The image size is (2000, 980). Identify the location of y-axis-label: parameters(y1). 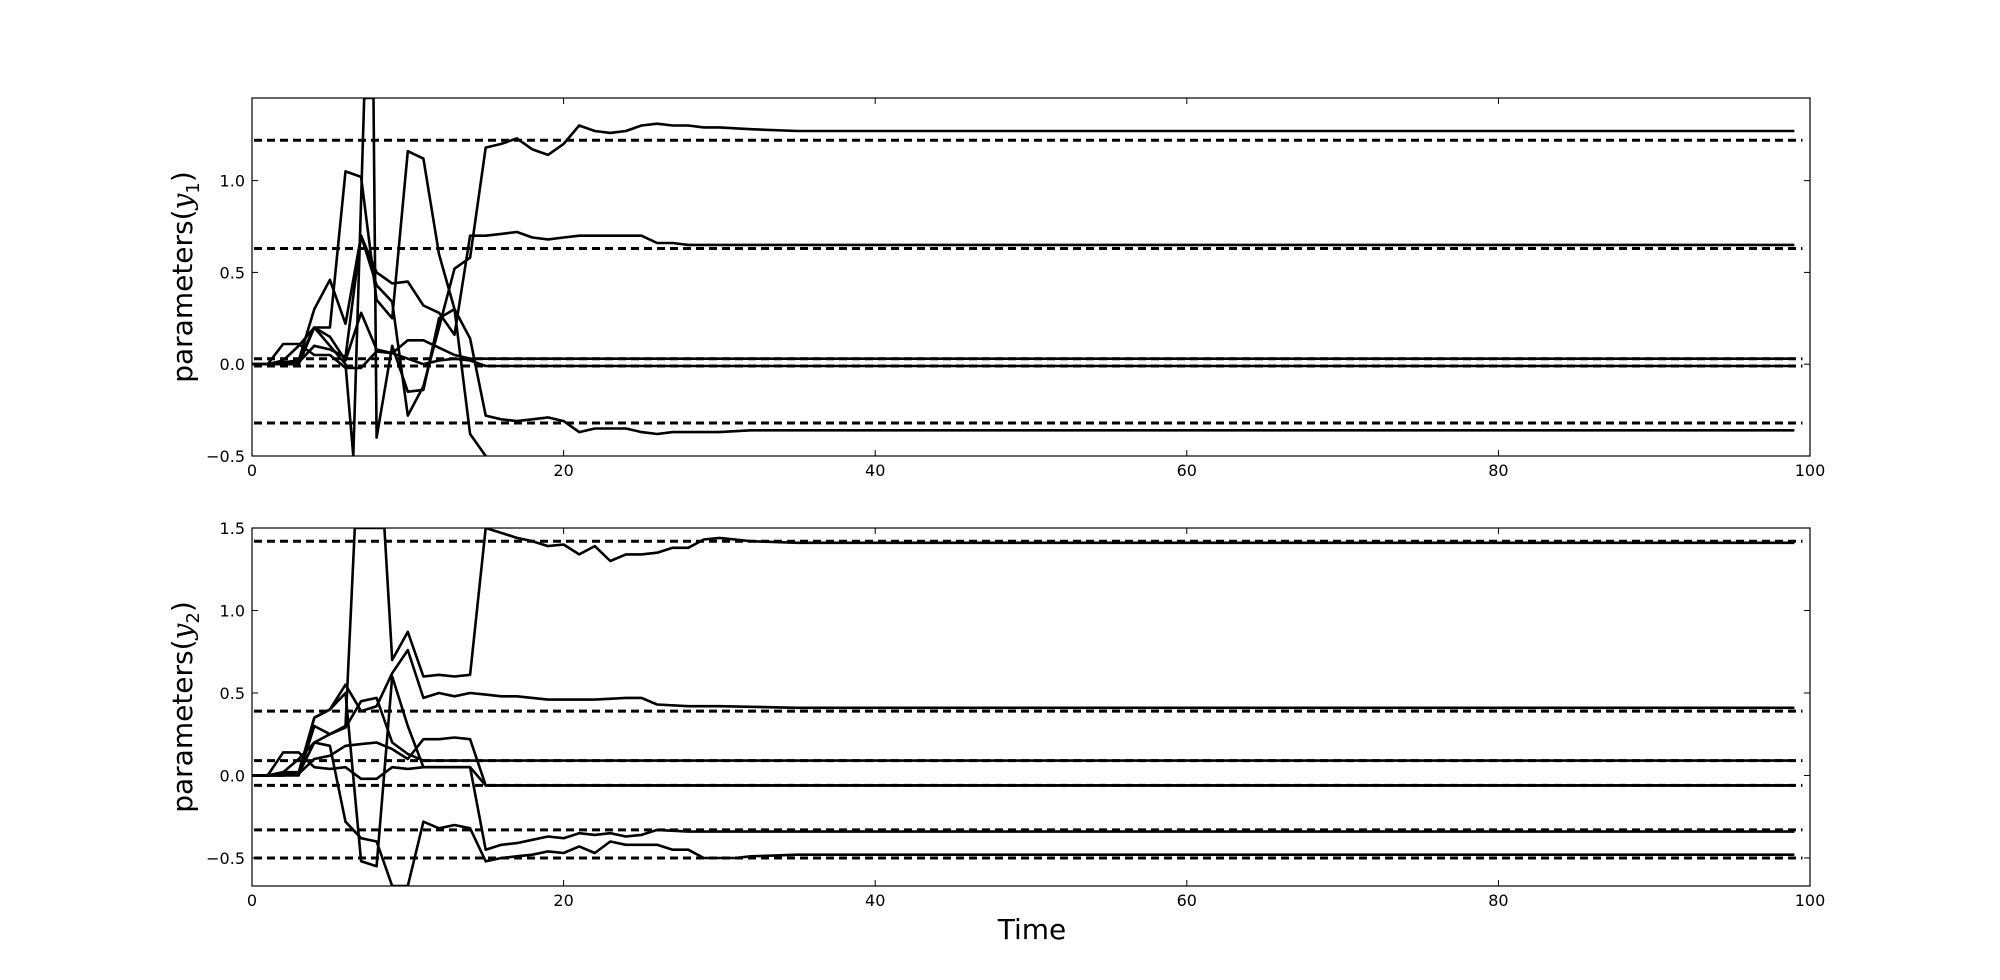
(185, 277).